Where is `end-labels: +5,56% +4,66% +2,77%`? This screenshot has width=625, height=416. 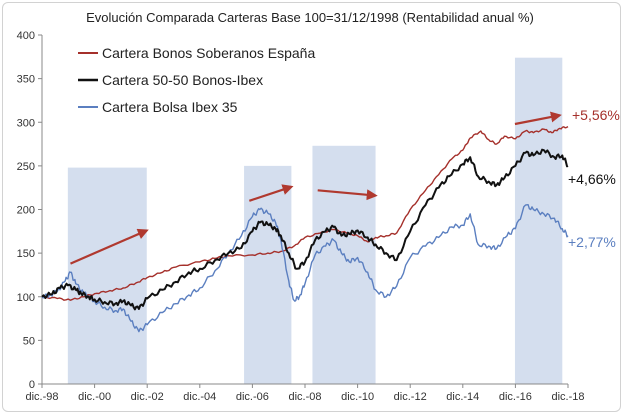 end-labels: +5,56% +4,66% +2,77% is located at coordinates (594, 178).